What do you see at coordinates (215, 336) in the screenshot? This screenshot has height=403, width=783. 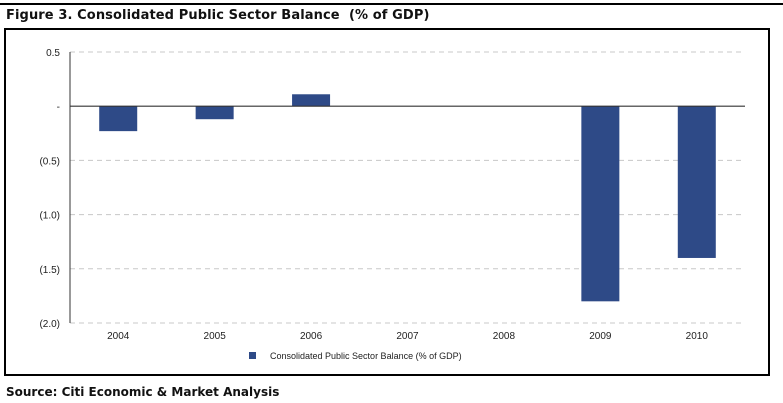 I see `x-tick-label: 2005` at bounding box center [215, 336].